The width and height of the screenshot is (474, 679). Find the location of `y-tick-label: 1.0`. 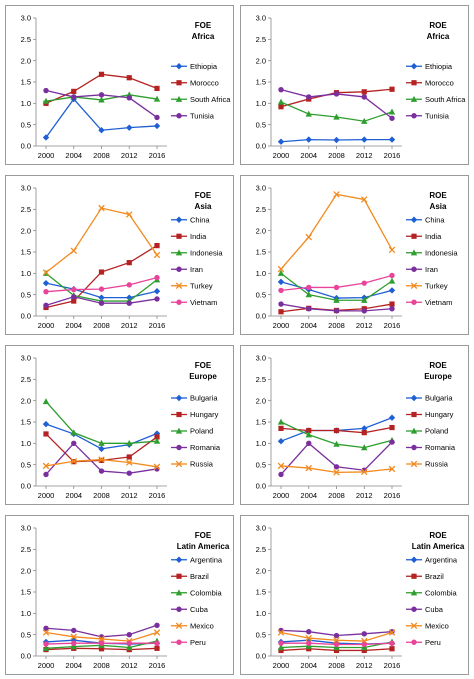

y-tick-label: 1.0 is located at coordinates (26, 273).